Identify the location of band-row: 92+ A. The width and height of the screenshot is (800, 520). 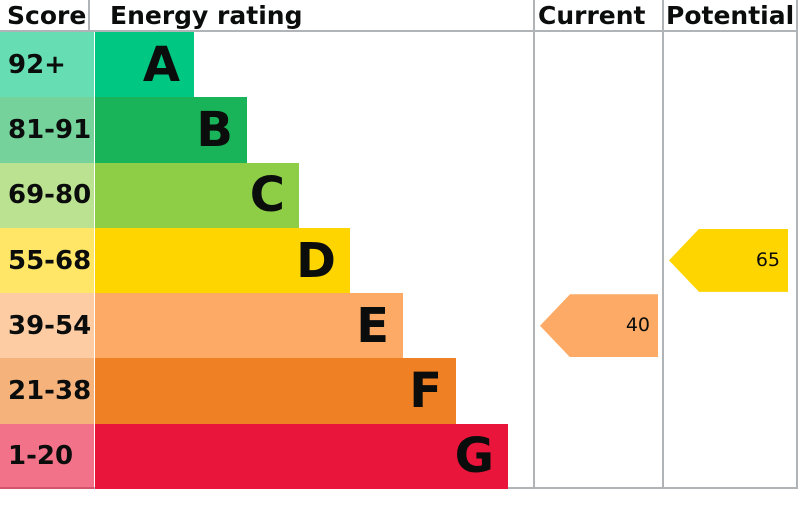
(400, 65).